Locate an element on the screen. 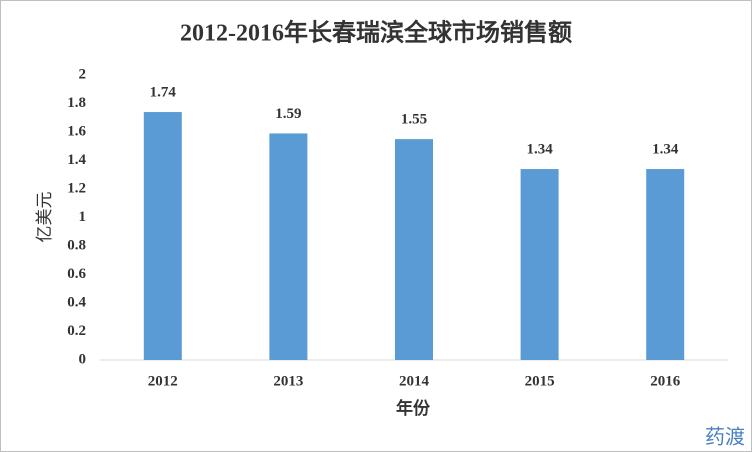 The image size is (752, 452). y-tick-label: 1.4 is located at coordinates (76, 160).